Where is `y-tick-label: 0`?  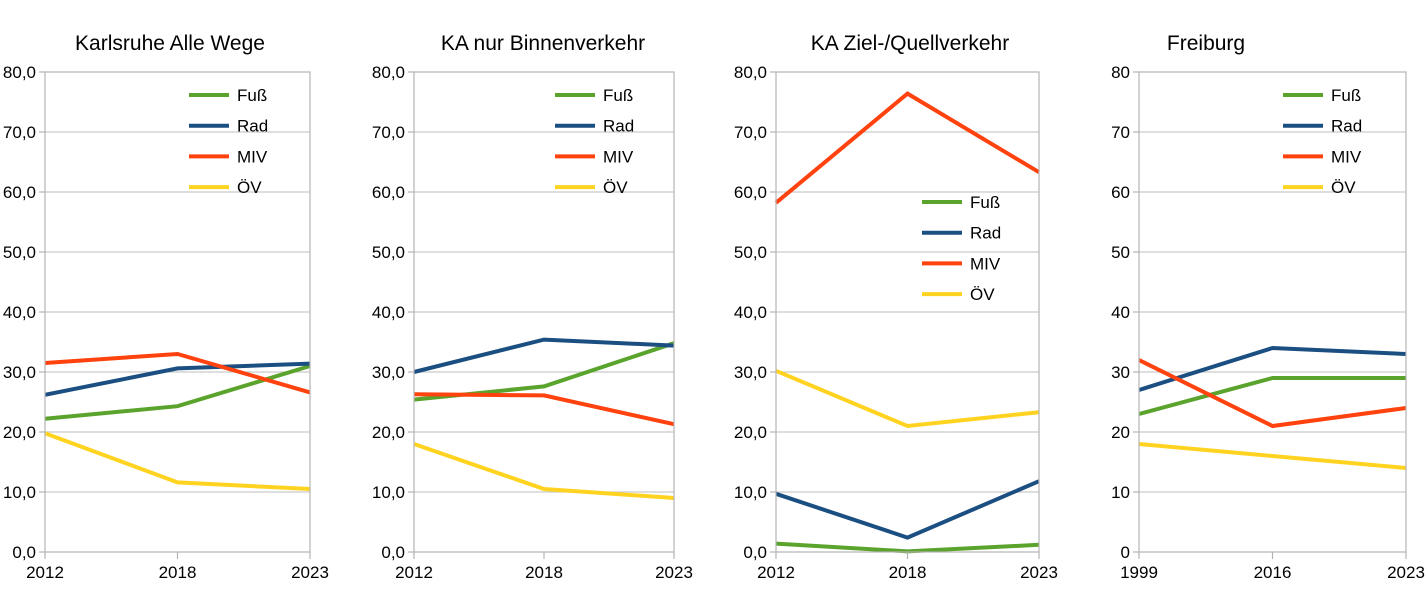 y-tick-label: 0 is located at coordinates (1125, 552).